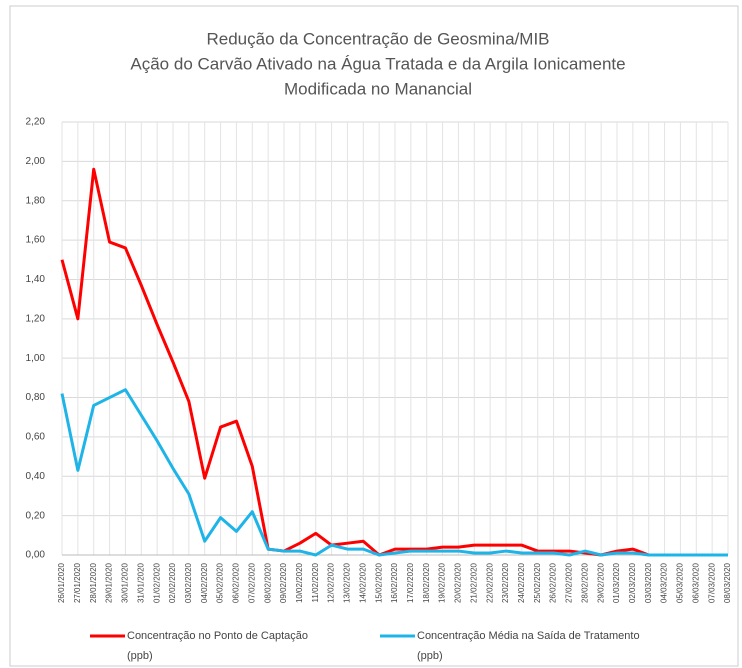 The height and width of the screenshot is (668, 742). Describe the element at coordinates (36, 358) in the screenshot. I see `y-tick-label: 1,00` at that location.